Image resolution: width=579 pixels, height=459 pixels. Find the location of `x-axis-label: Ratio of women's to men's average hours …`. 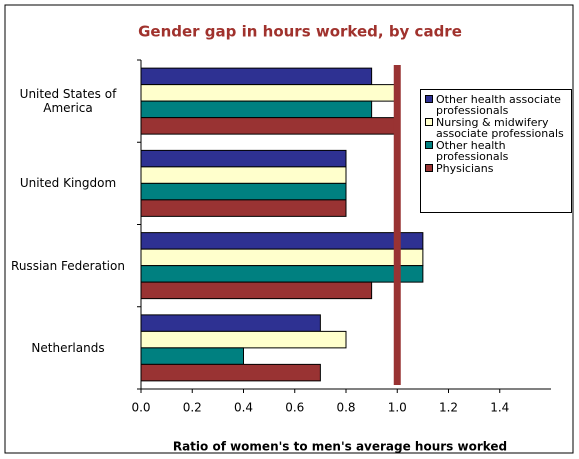

x-axis-label: Ratio of women's to men's average hours … is located at coordinates (340, 447).